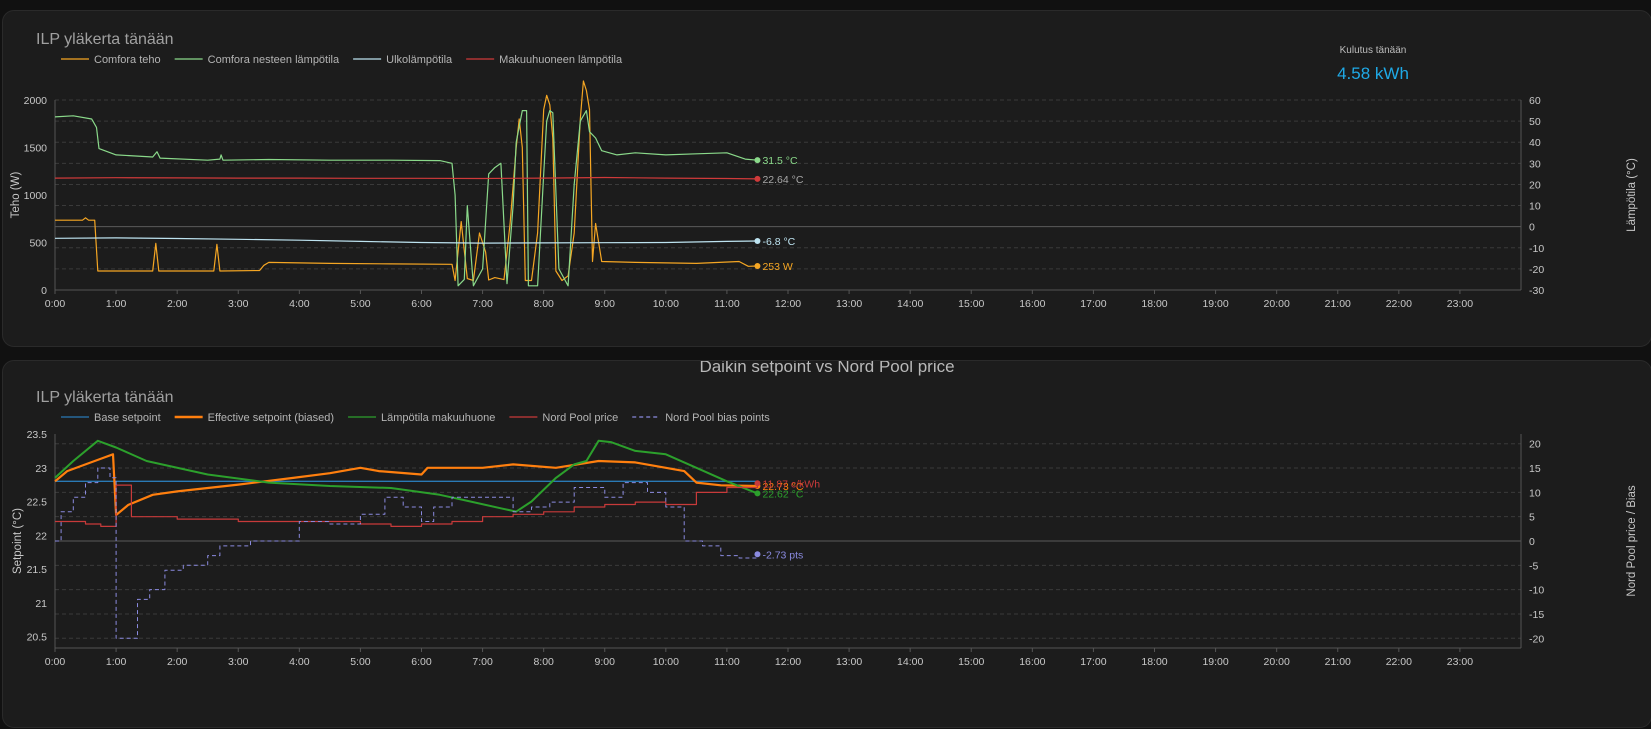 This screenshot has width=1651, height=729. Describe the element at coordinates (127, 60) in the screenshot. I see `legend-label: Comfora teho` at that location.